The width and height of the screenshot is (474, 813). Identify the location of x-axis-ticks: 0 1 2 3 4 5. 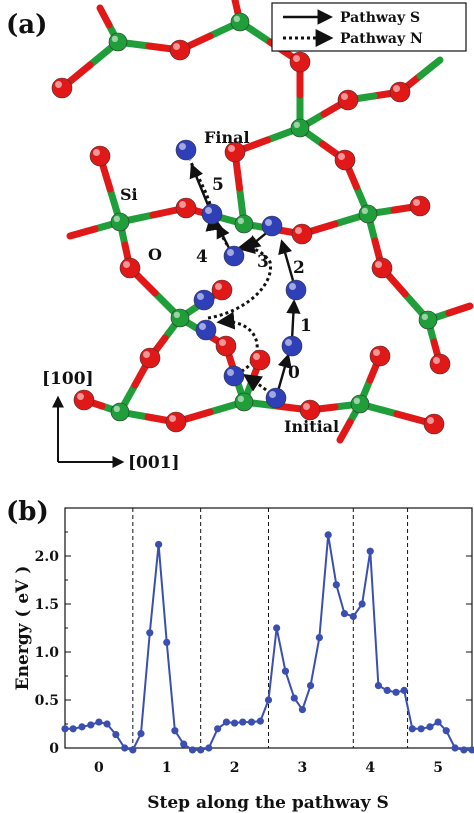
(268, 768).